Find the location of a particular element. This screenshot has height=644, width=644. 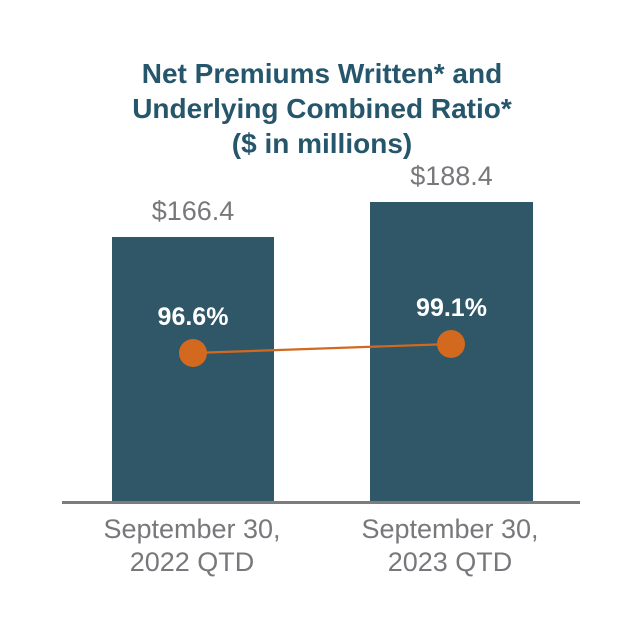

npw-bar-2023 is located at coordinates (451, 352).